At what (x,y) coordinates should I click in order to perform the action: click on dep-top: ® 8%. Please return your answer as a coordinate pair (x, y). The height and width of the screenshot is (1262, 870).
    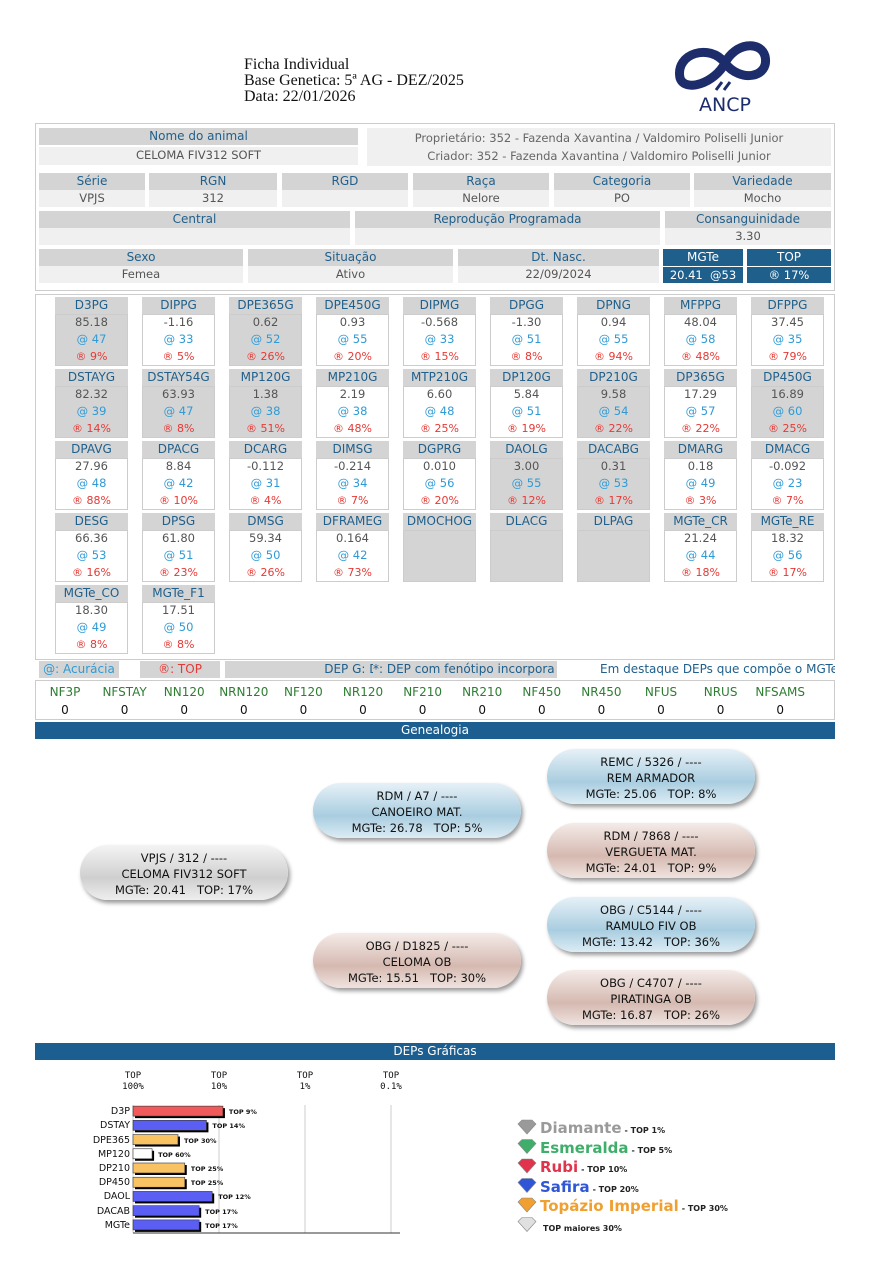
    Looking at the image, I should click on (526, 356).